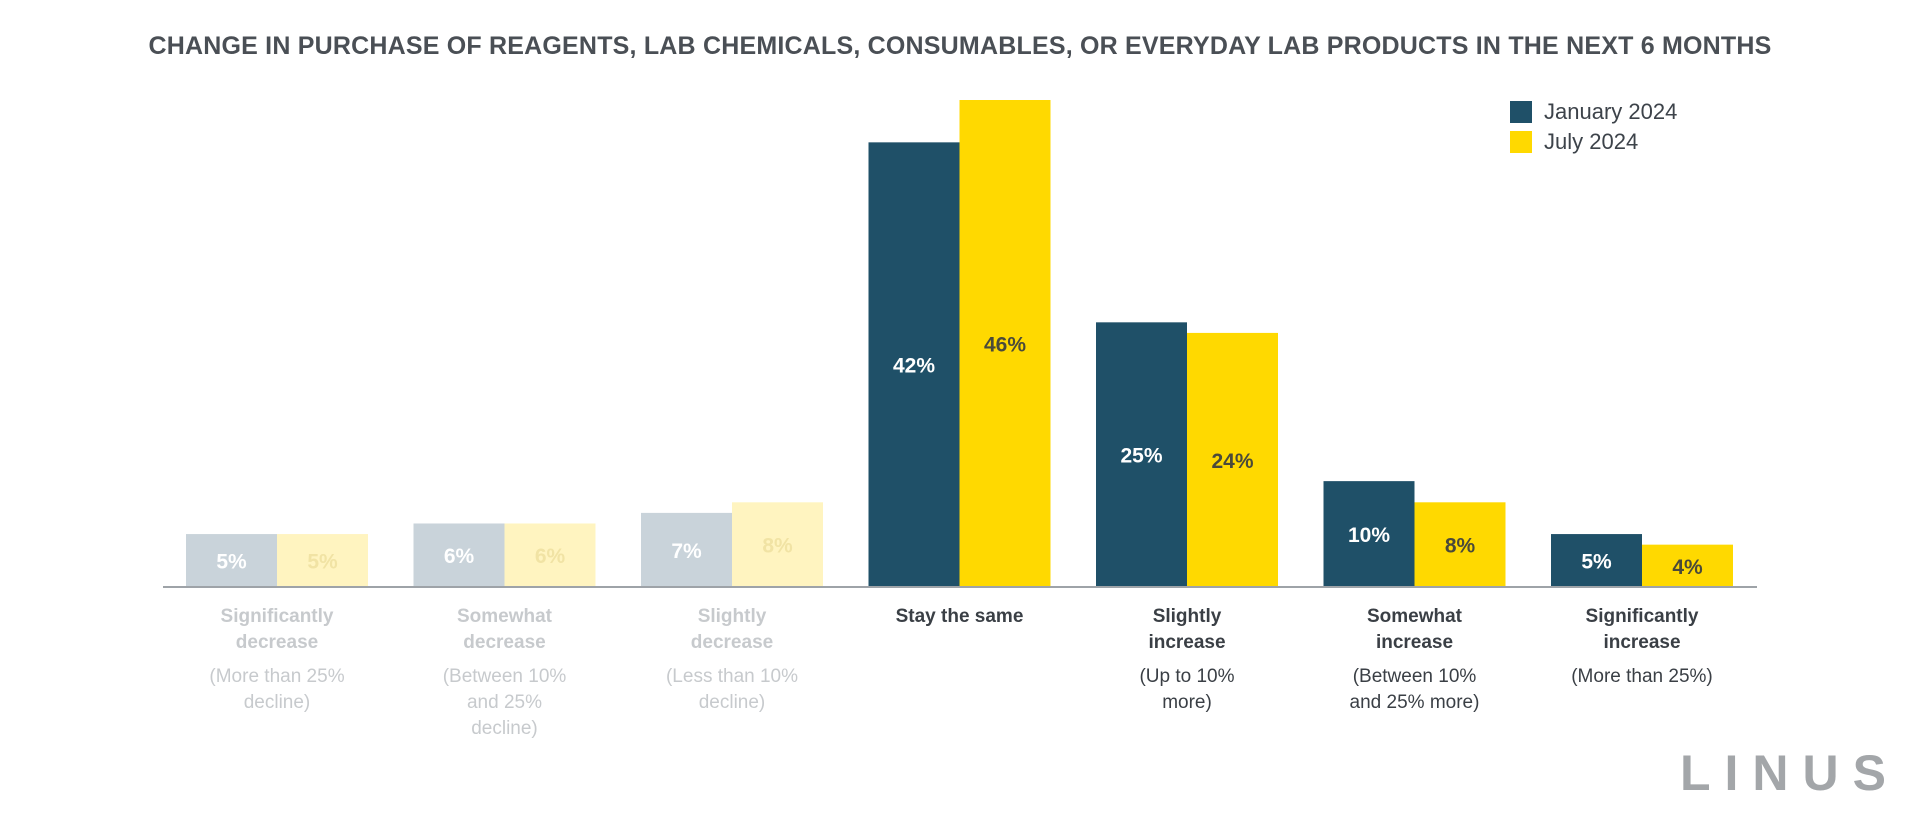  Describe the element at coordinates (504, 642) in the screenshot. I see `category-label-1-1: decrease` at that location.